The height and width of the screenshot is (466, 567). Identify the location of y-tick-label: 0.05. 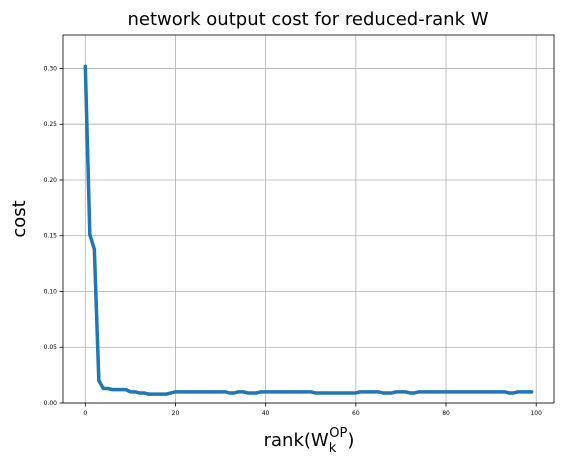
(51, 347).